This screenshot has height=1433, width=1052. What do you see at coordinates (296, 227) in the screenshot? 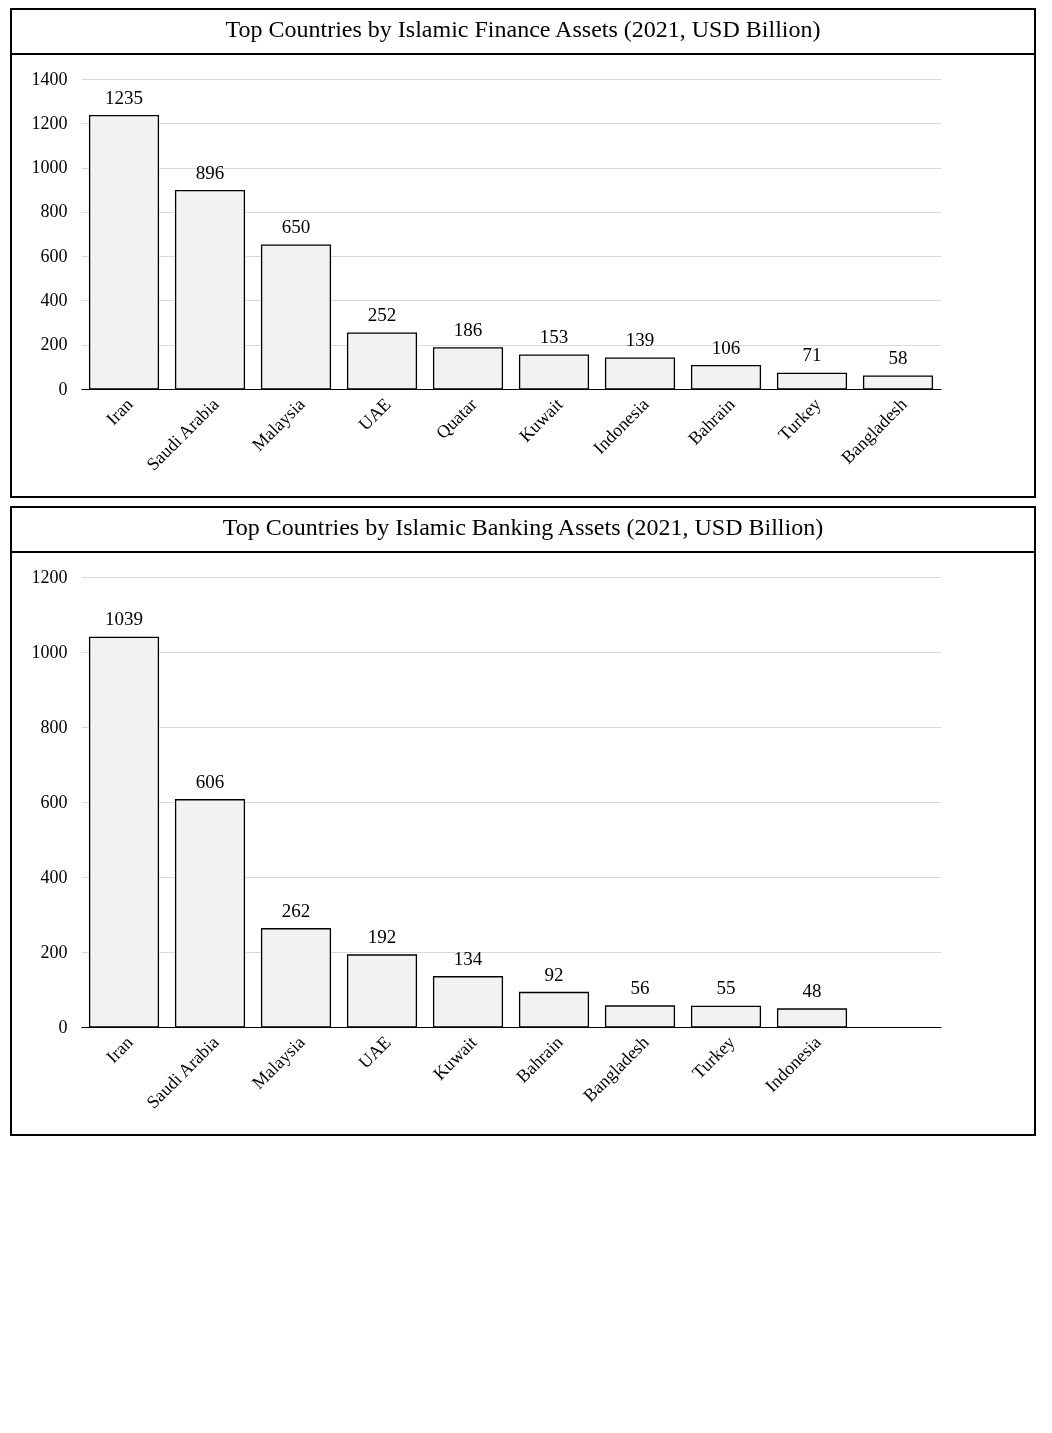
I see `data-label: 650` at bounding box center [296, 227].